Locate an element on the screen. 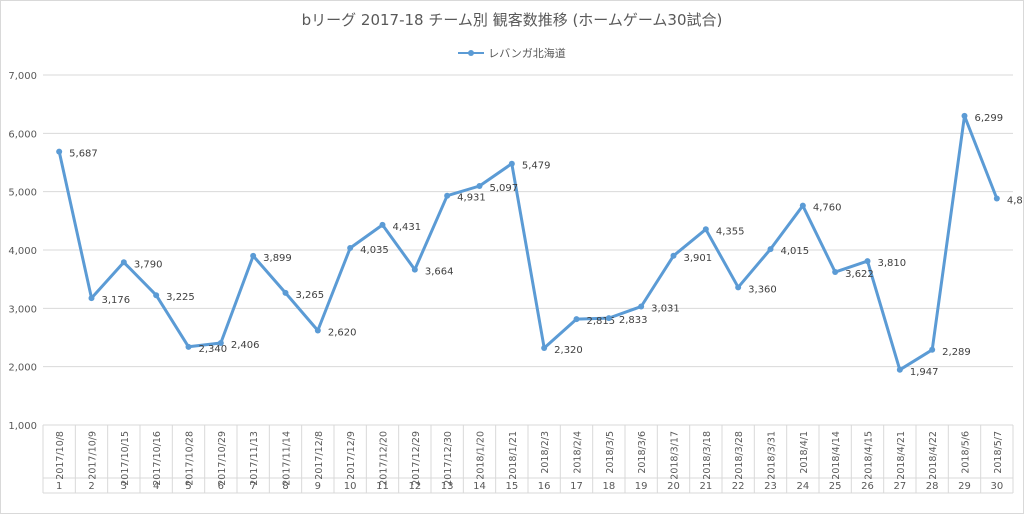 This screenshot has height=514, width=1024. x-tick-label-game-number: 2 is located at coordinates (91, 486).